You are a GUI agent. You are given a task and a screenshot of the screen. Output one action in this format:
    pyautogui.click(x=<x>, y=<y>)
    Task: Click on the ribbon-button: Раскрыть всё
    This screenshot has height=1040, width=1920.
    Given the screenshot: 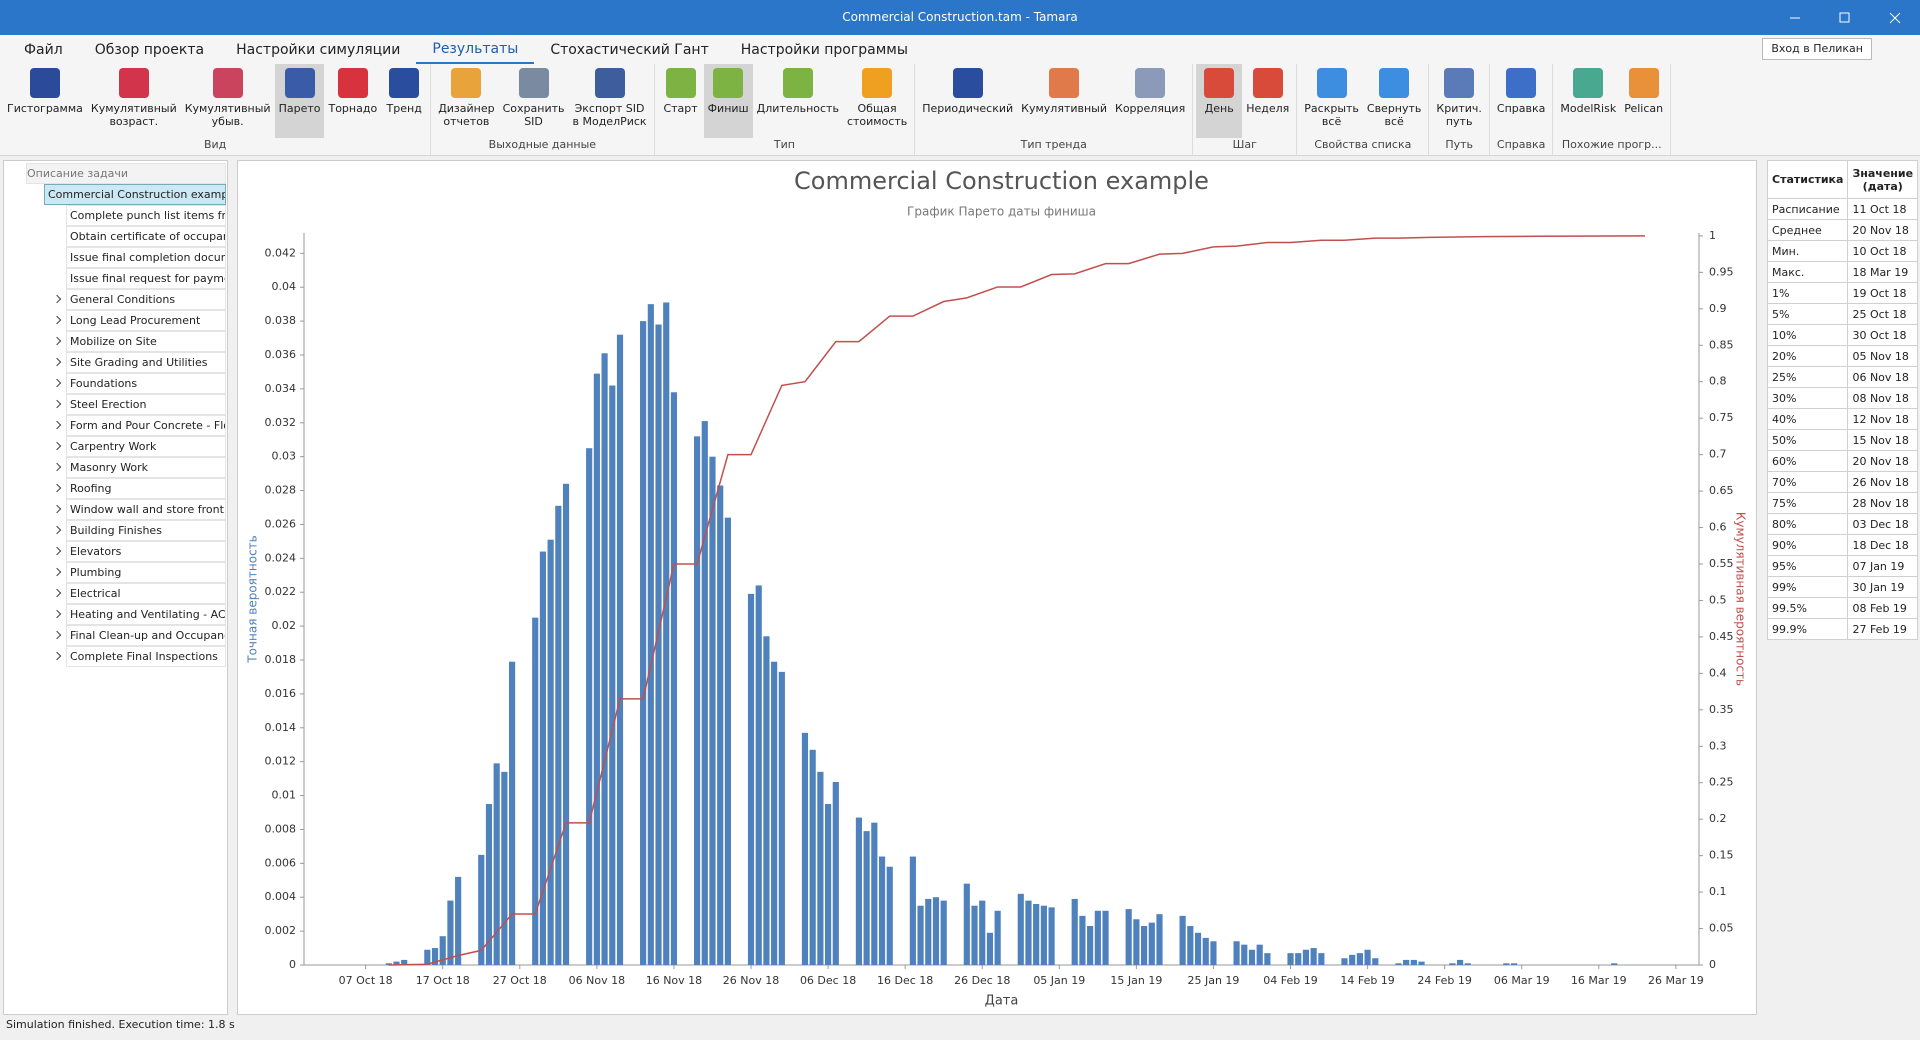 What is the action you would take?
    pyautogui.click(x=1331, y=101)
    